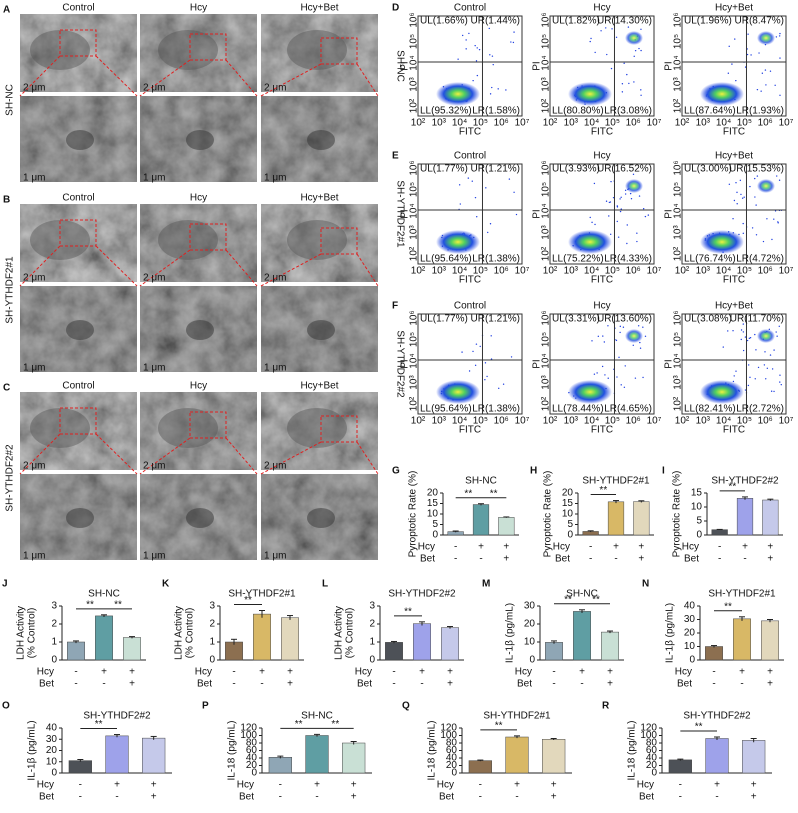 Image resolution: width=798 pixels, height=813 pixels. What do you see at coordinates (532, 660) in the screenshot?
I see `y-tick-label: 0` at bounding box center [532, 660].